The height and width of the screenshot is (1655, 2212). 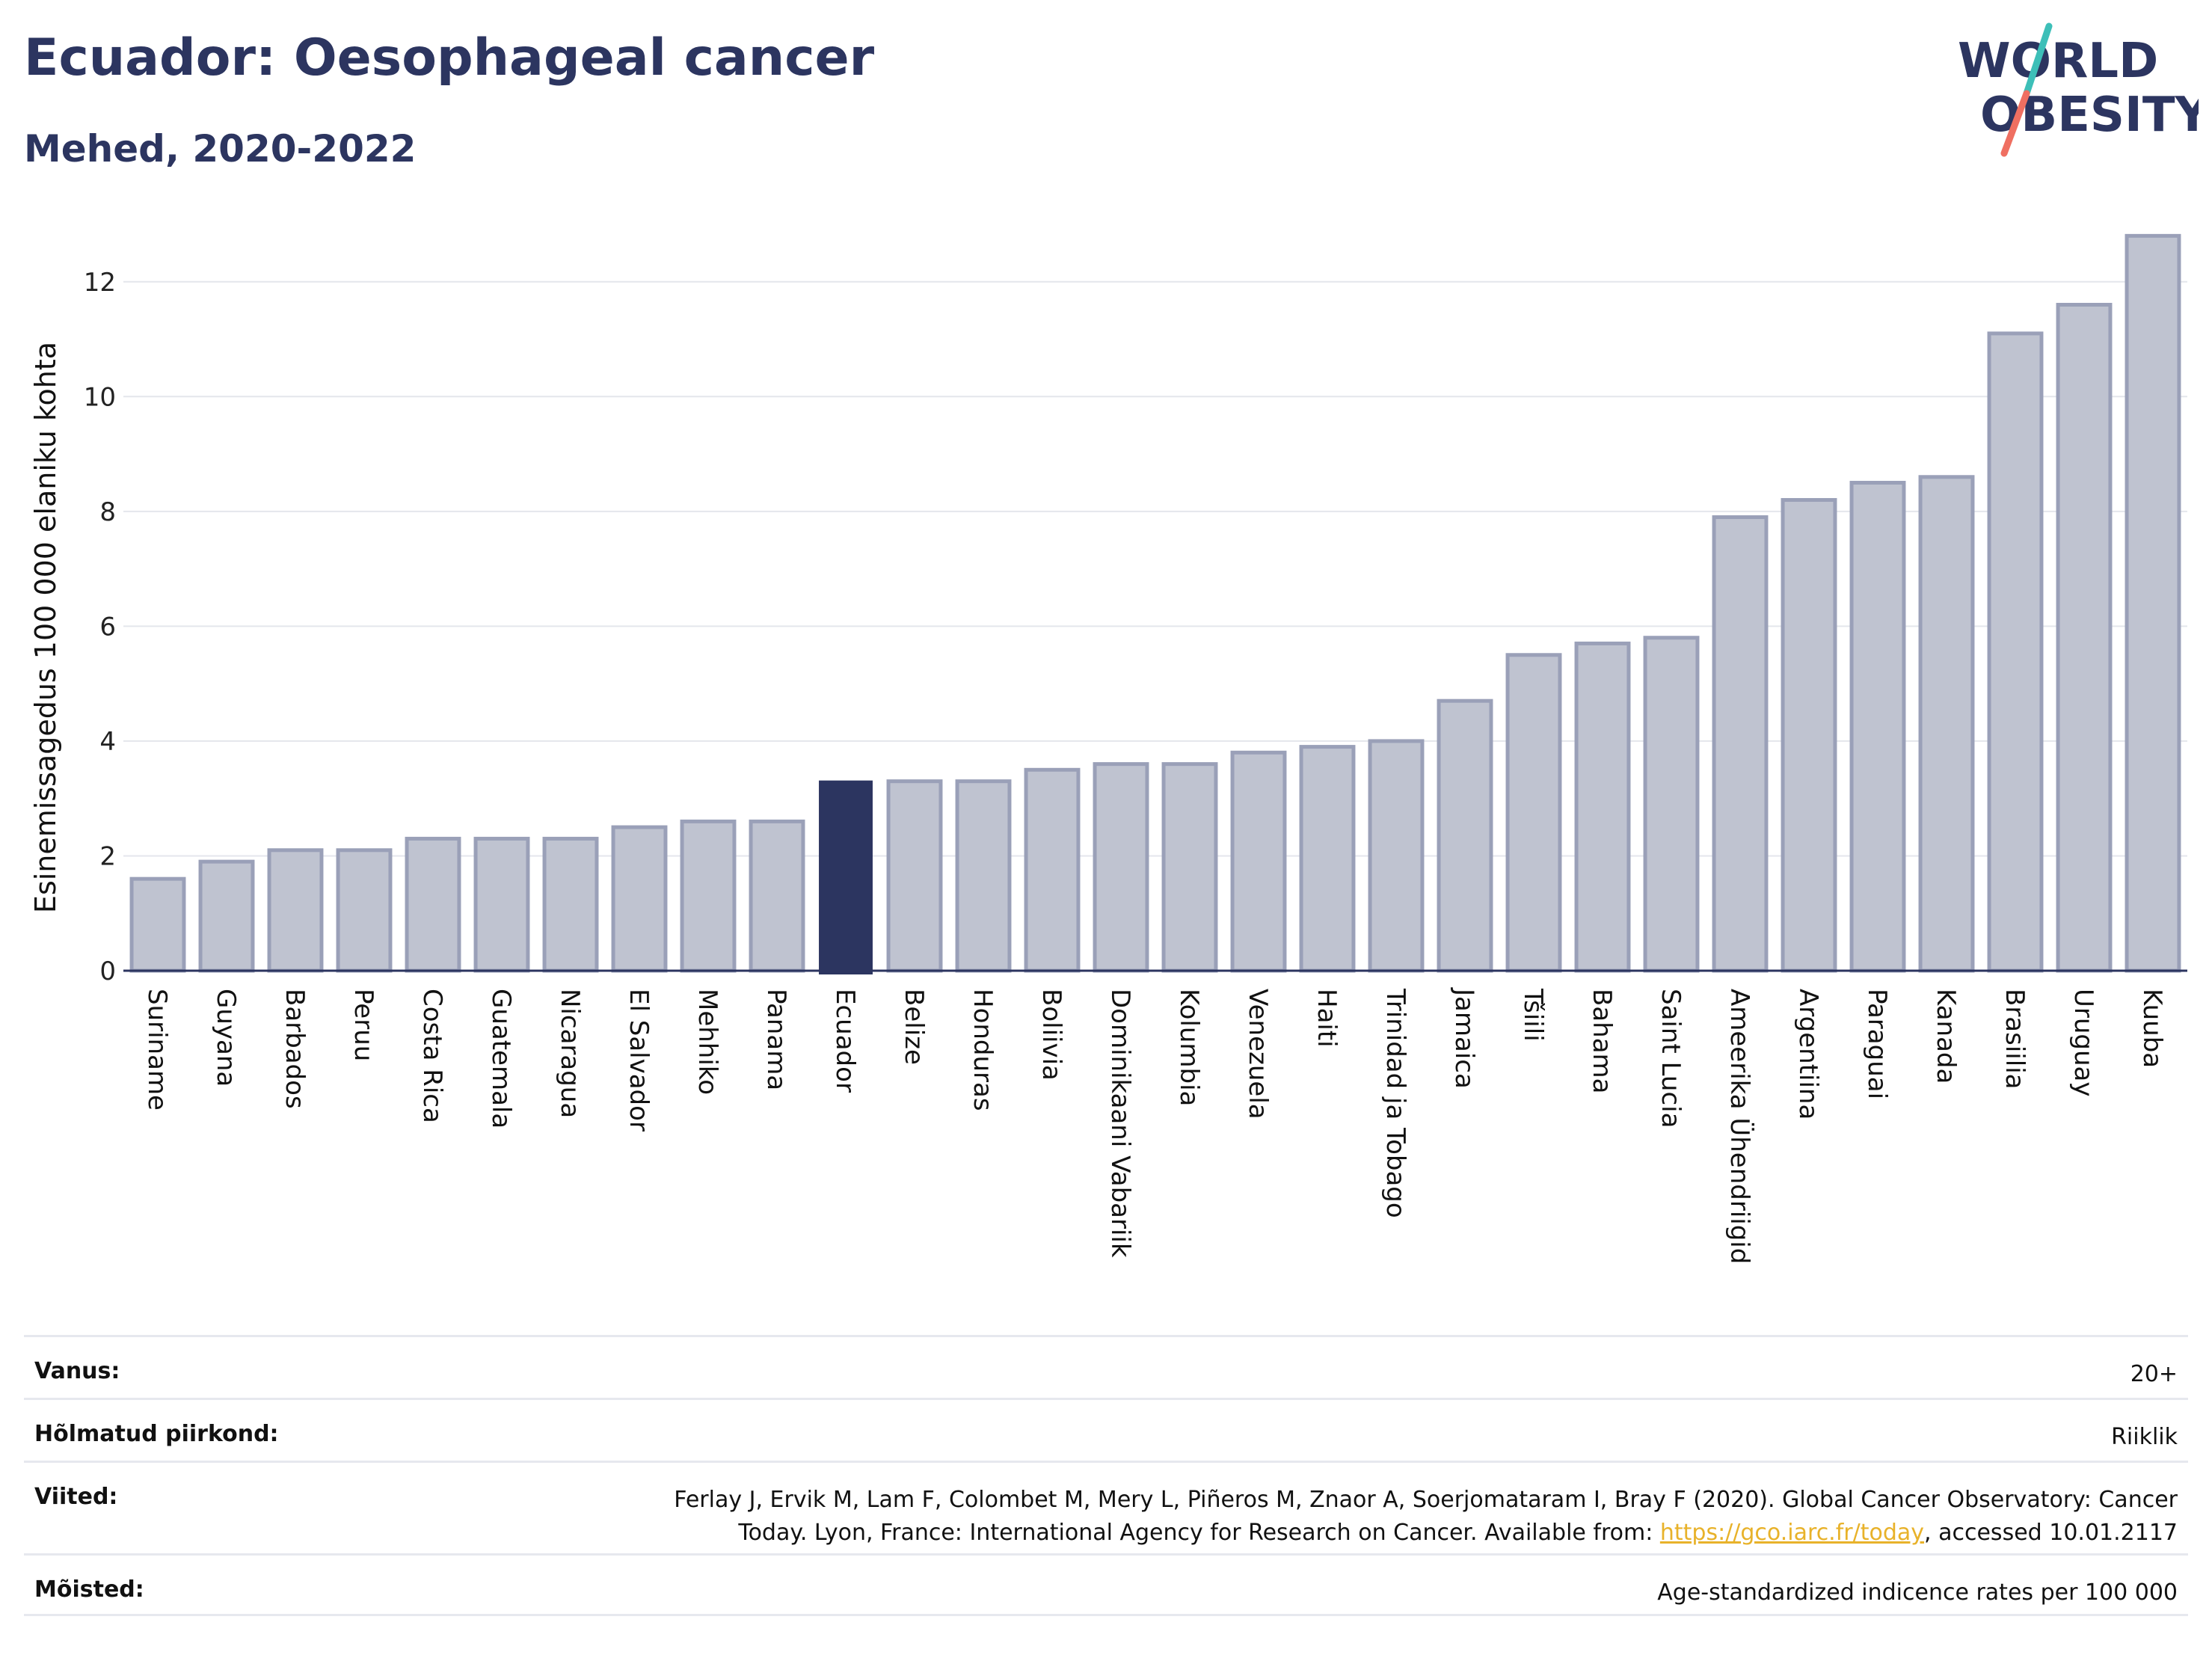 What do you see at coordinates (1739, 1126) in the screenshot?
I see `x-tick-label: Ameerika Ühendriigid` at bounding box center [1739, 1126].